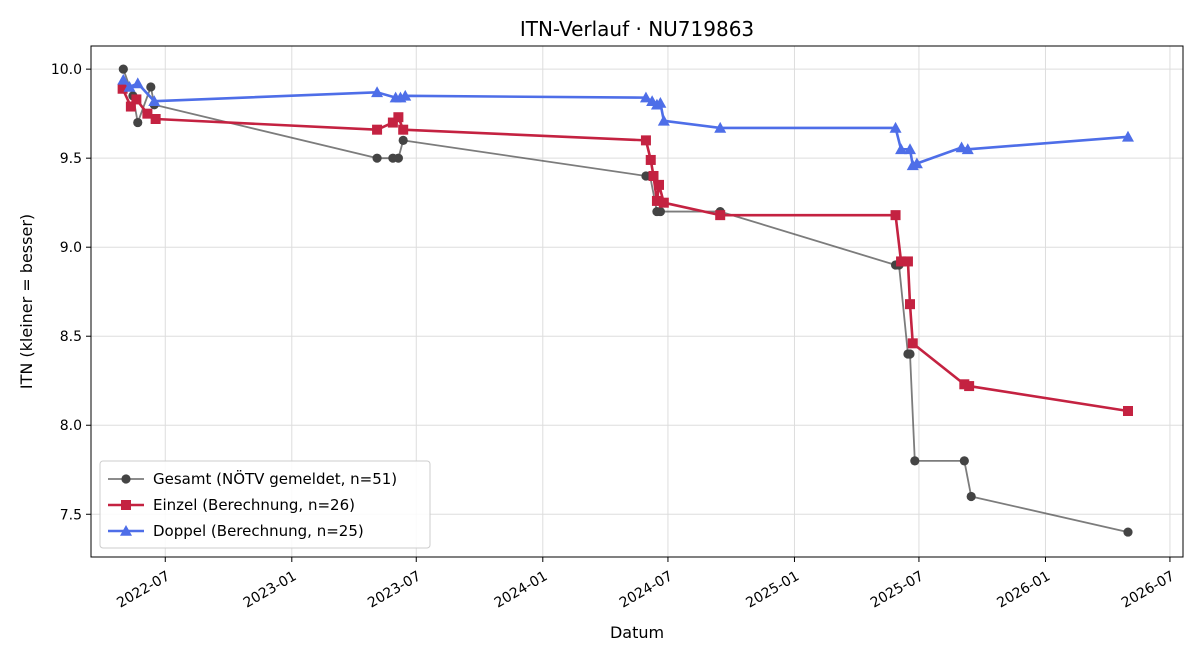  I want to click on legend-label: Gesamt (NÖTV gemeldet, n=51), so click(275, 478).